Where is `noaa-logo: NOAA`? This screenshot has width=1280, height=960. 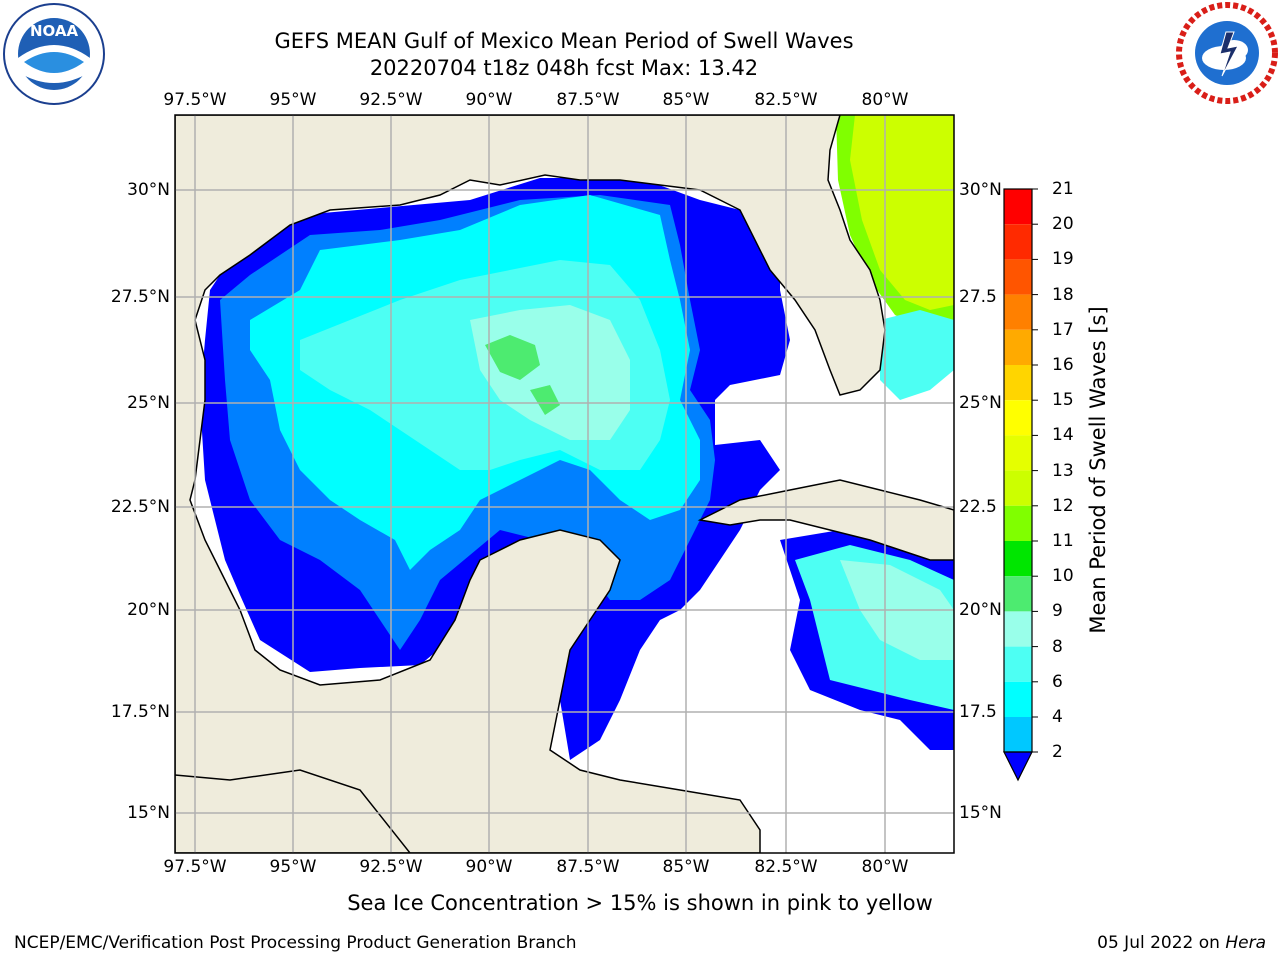
noaa-logo: NOAA is located at coordinates (54, 54).